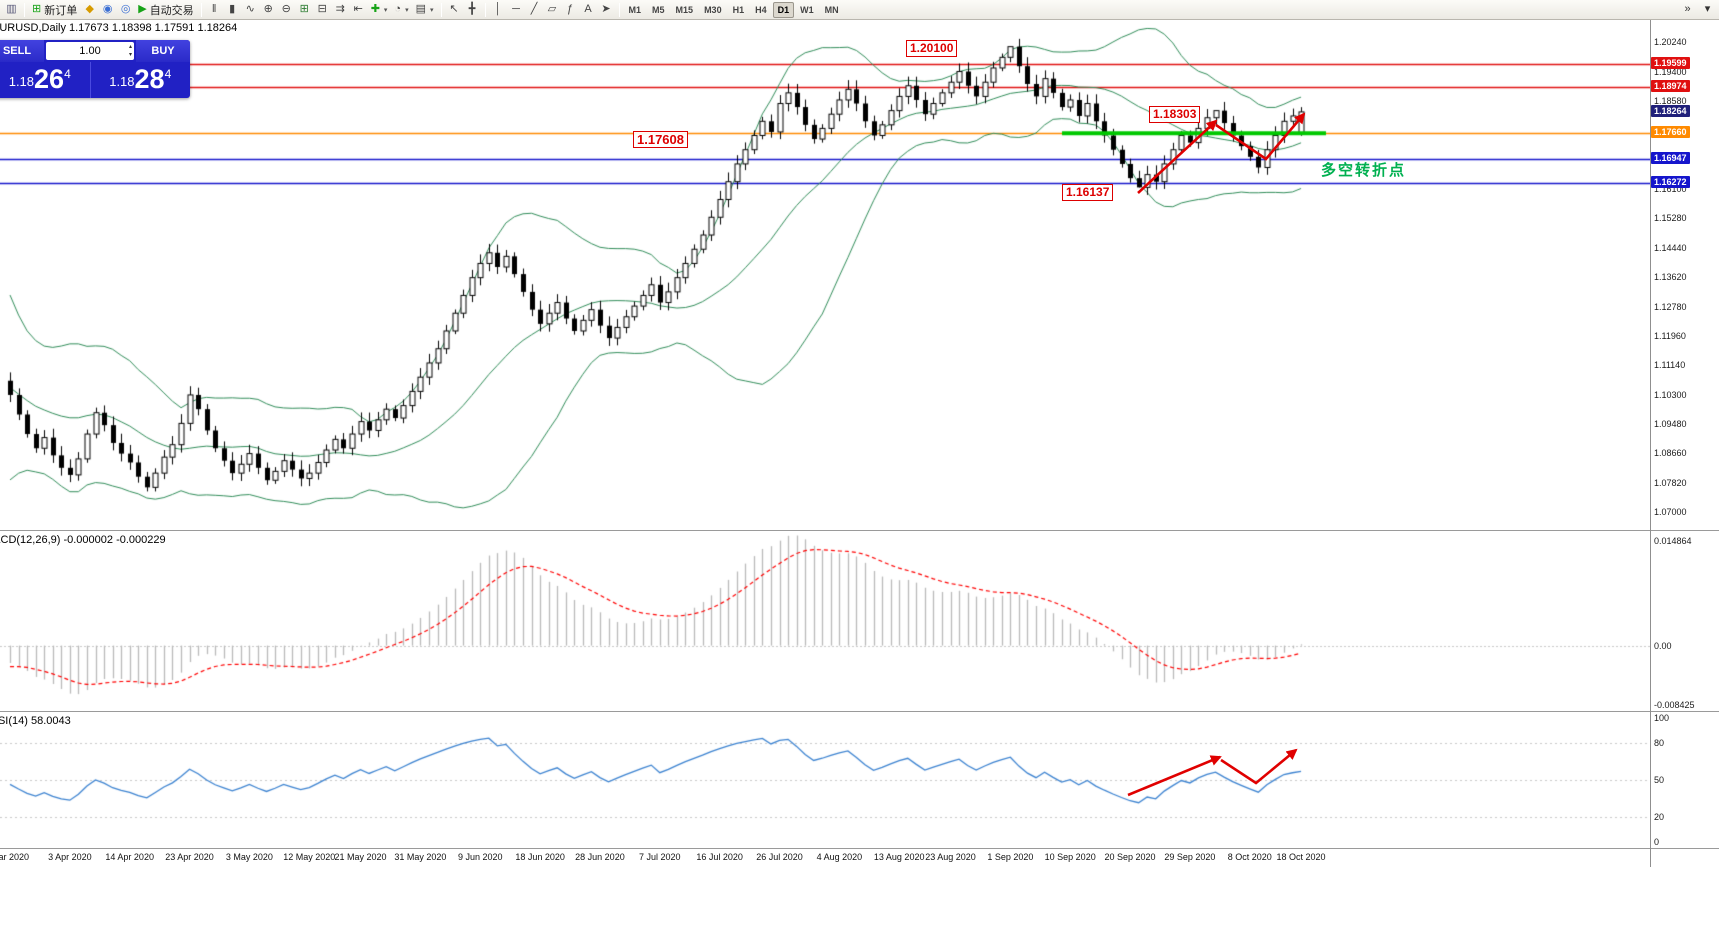  I want to click on arrows-tool-button: ➤, so click(606, 9).